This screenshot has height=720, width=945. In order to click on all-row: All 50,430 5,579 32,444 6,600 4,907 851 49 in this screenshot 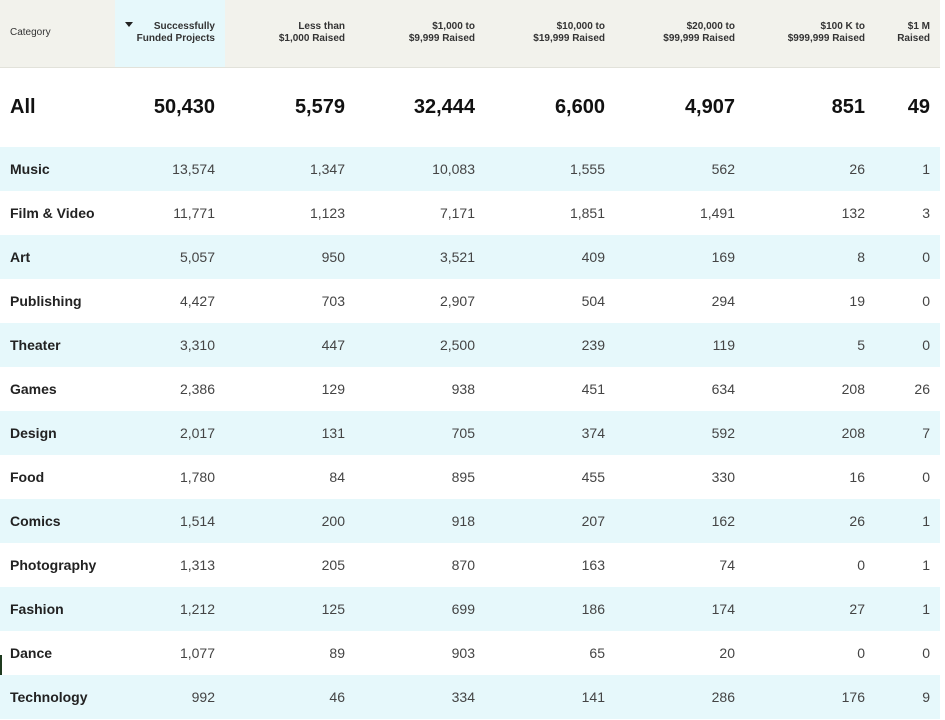, I will do `click(470, 107)`.